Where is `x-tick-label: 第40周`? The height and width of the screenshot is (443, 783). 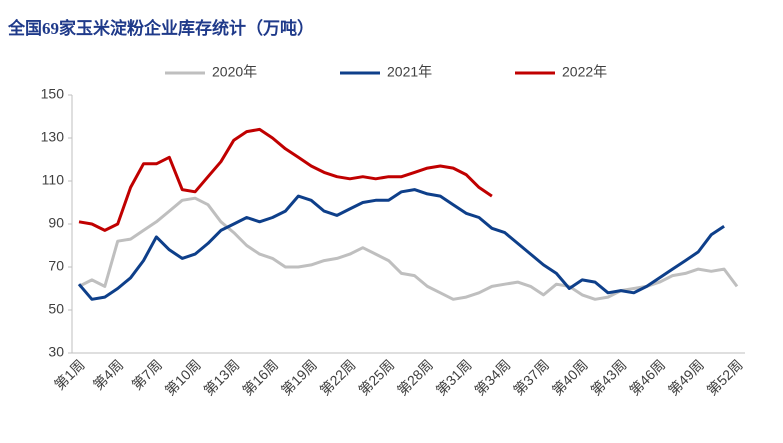 x-tick-label: 第40周 is located at coordinates (570, 377).